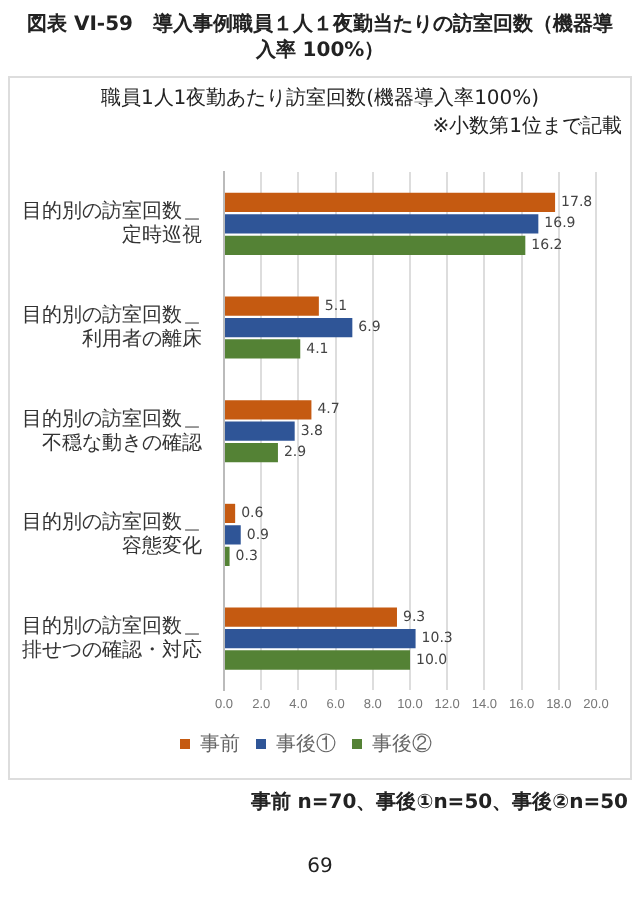  I want to click on chart-title: 図表 VI-59 導入事例職員１人１夜勤当たりの訪室回数（機器導入率 100%）, so click(319, 38).